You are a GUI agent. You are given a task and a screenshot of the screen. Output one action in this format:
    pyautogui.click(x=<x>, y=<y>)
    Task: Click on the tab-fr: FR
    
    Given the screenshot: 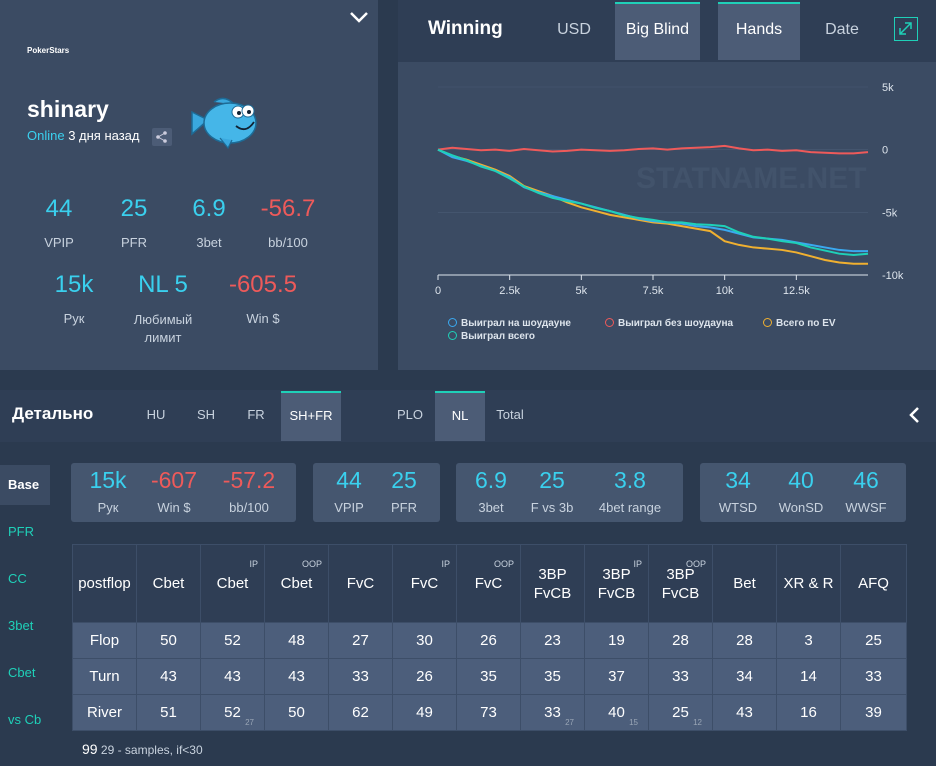 What is the action you would take?
    pyautogui.click(x=256, y=414)
    